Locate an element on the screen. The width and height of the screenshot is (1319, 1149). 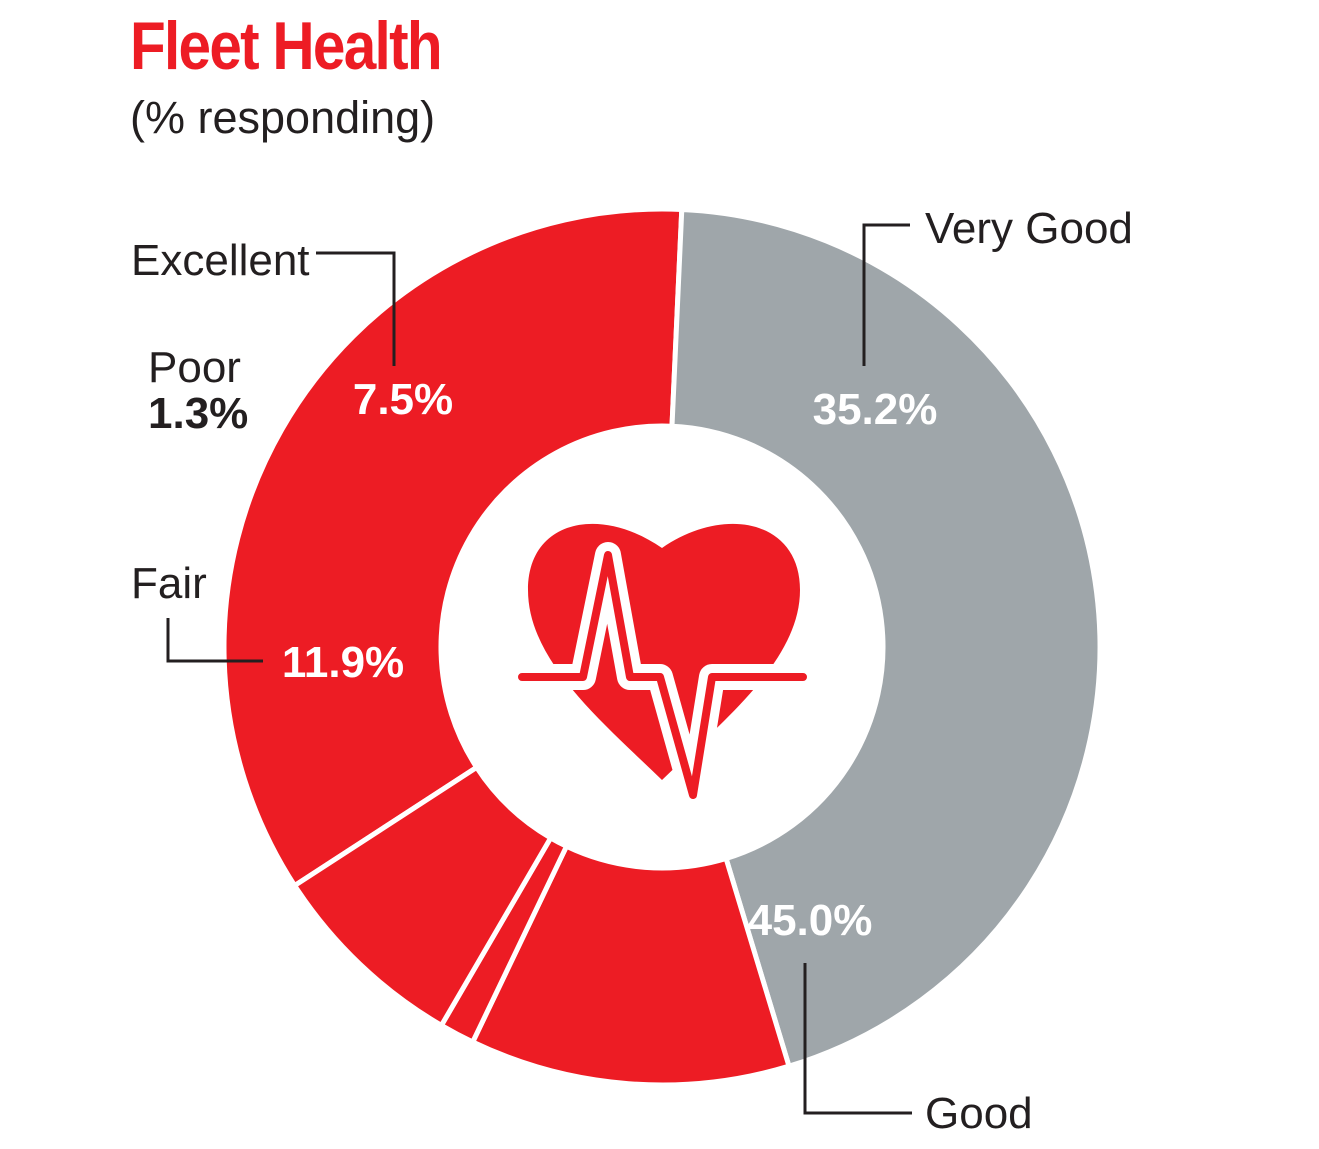
value-label-fair: 11.9% is located at coordinates (343, 662).